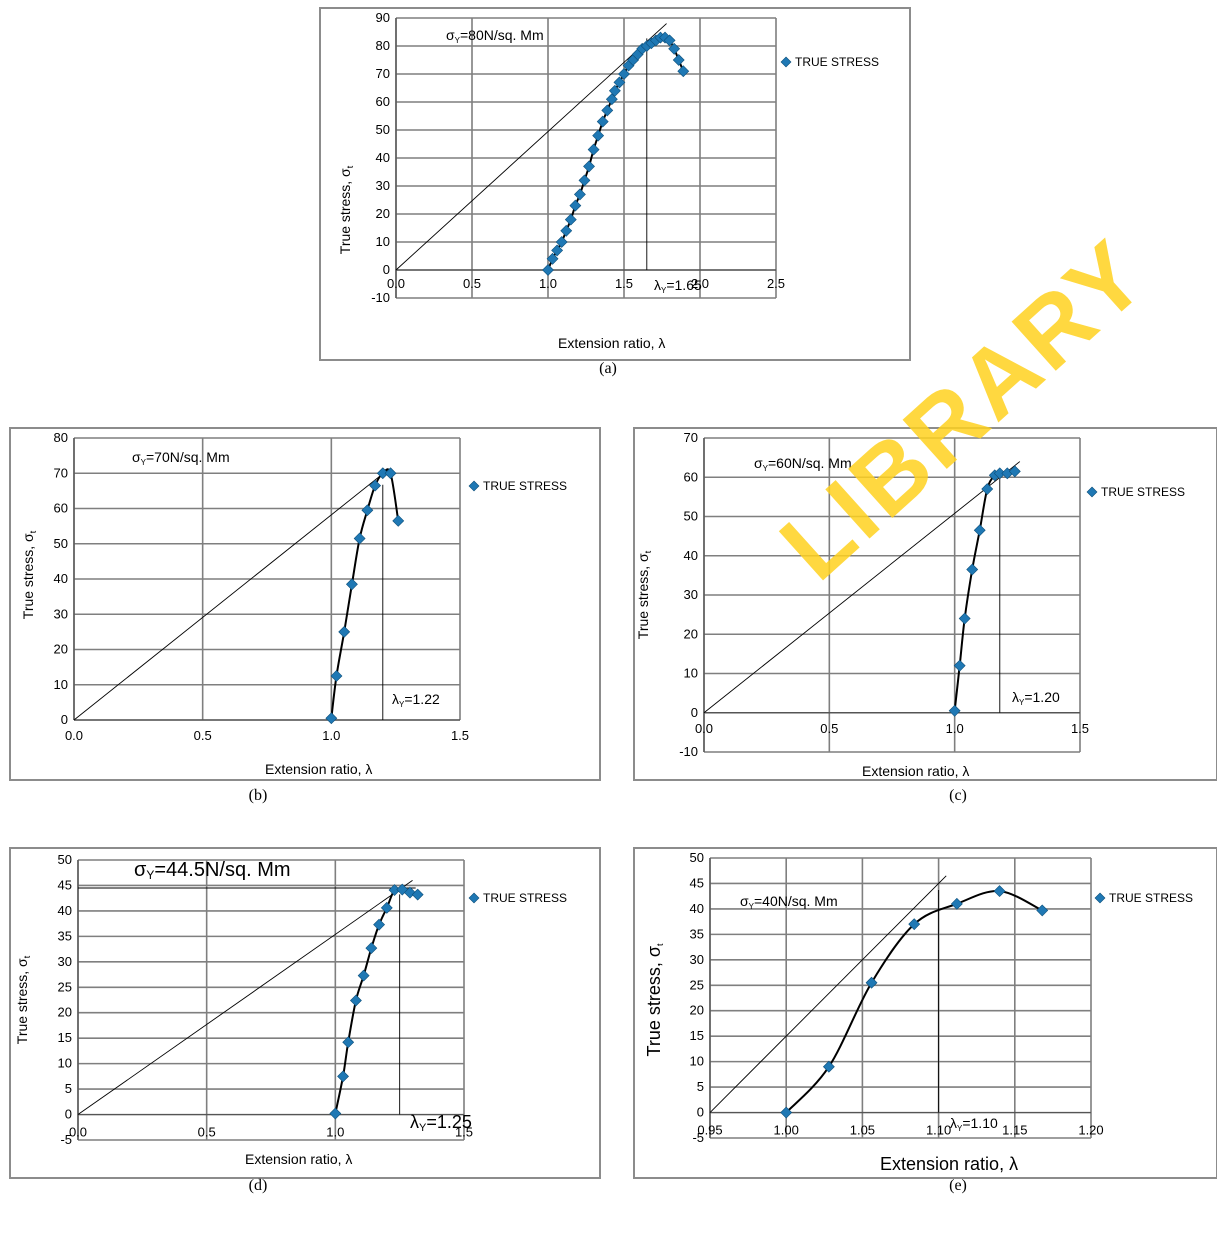 This screenshot has height=1243, width=1217. What do you see at coordinates (697, 908) in the screenshot?
I see `chart-e-ytick-label: 40` at bounding box center [697, 908].